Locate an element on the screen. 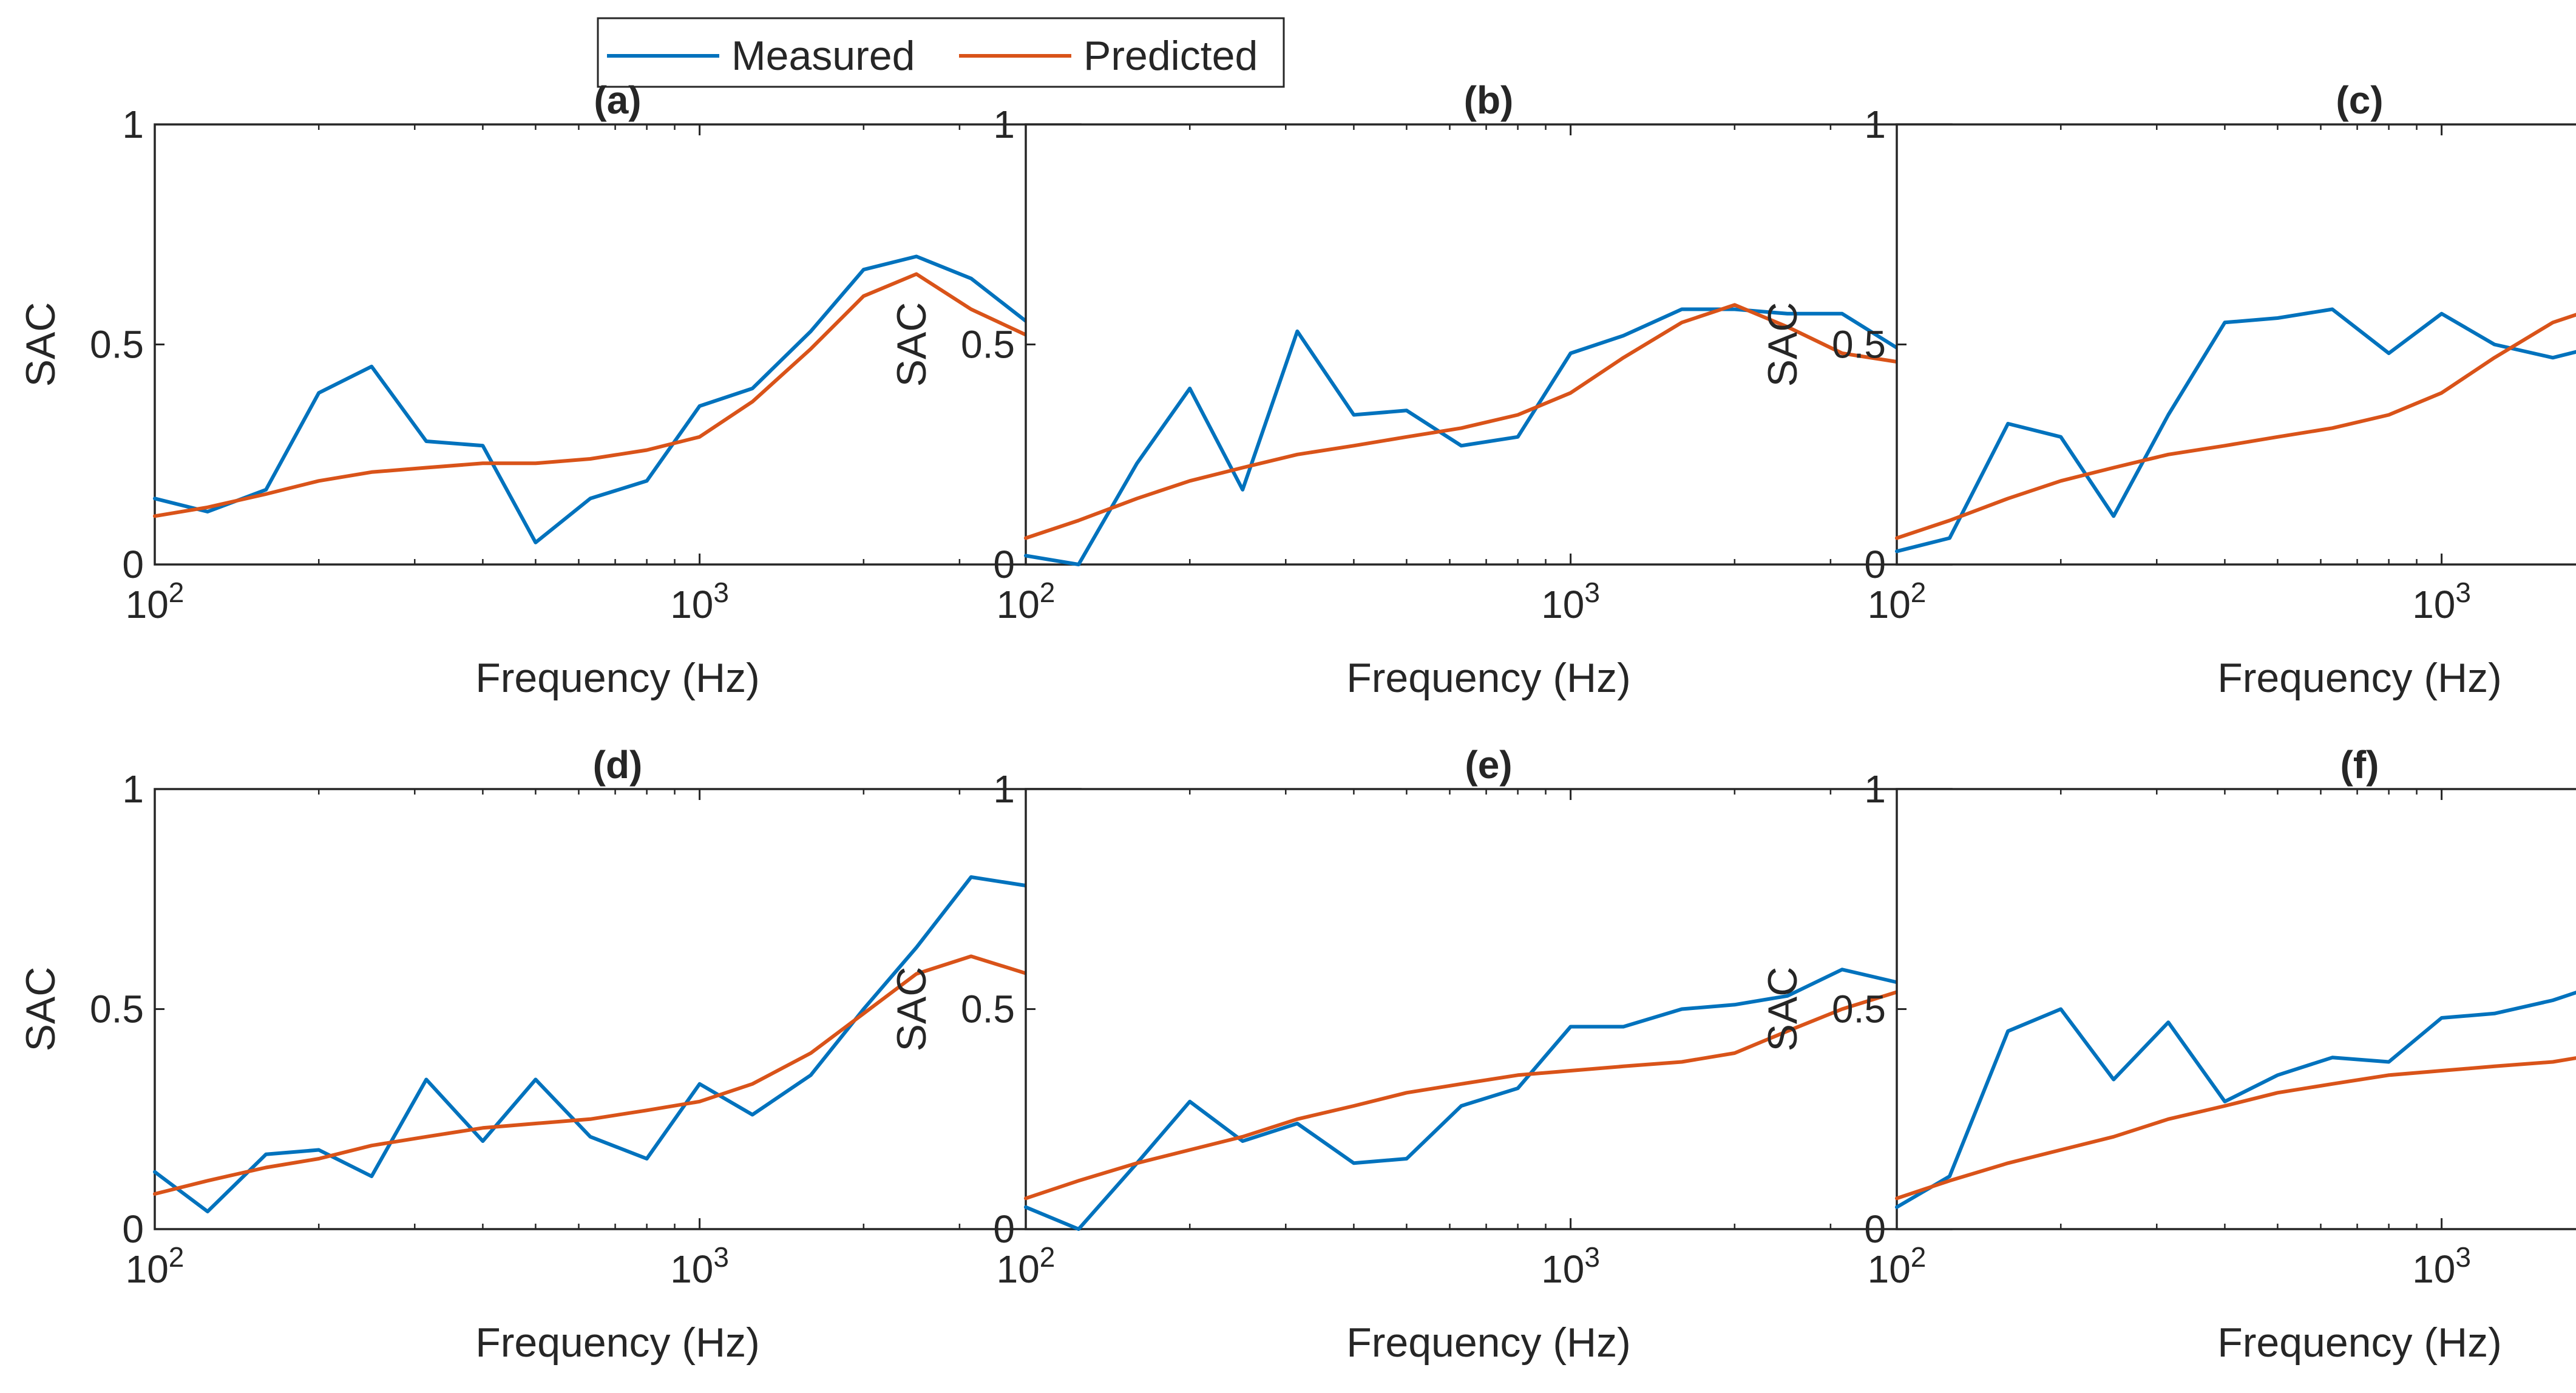 Image resolution: width=2576 pixels, height=1393 pixels. panel-title: (e) is located at coordinates (1488, 765).